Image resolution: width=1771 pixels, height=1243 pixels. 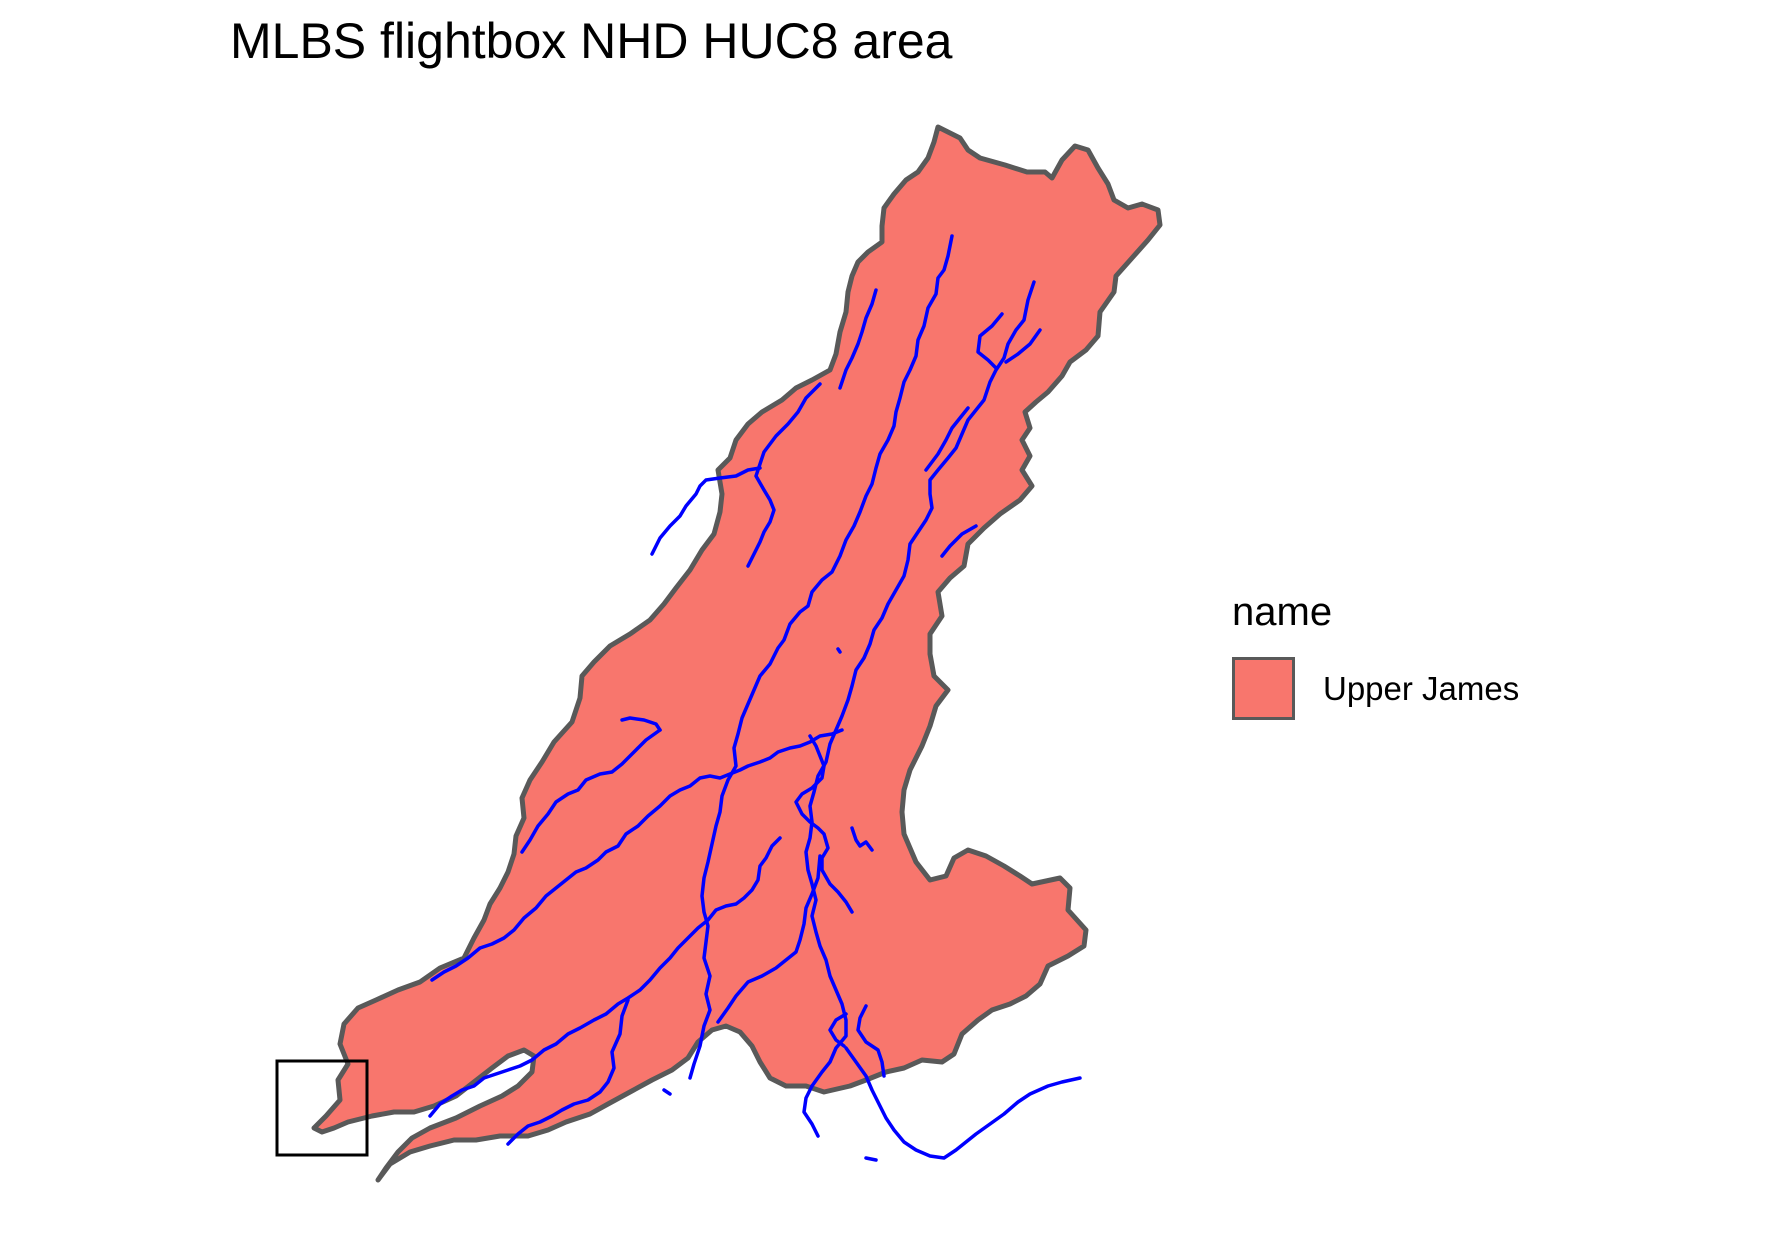 I want to click on legend: name Upper James, so click(x=1412, y=667).